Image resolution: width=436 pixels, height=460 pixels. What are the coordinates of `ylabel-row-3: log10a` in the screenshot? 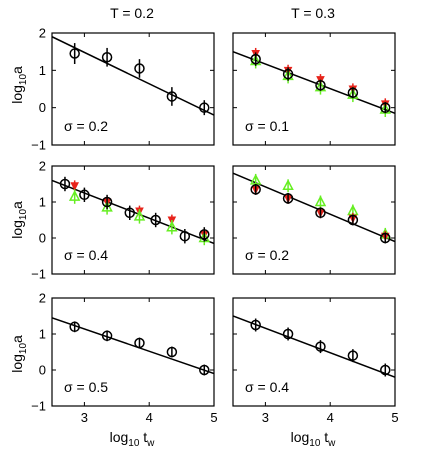 It's located at (19, 354).